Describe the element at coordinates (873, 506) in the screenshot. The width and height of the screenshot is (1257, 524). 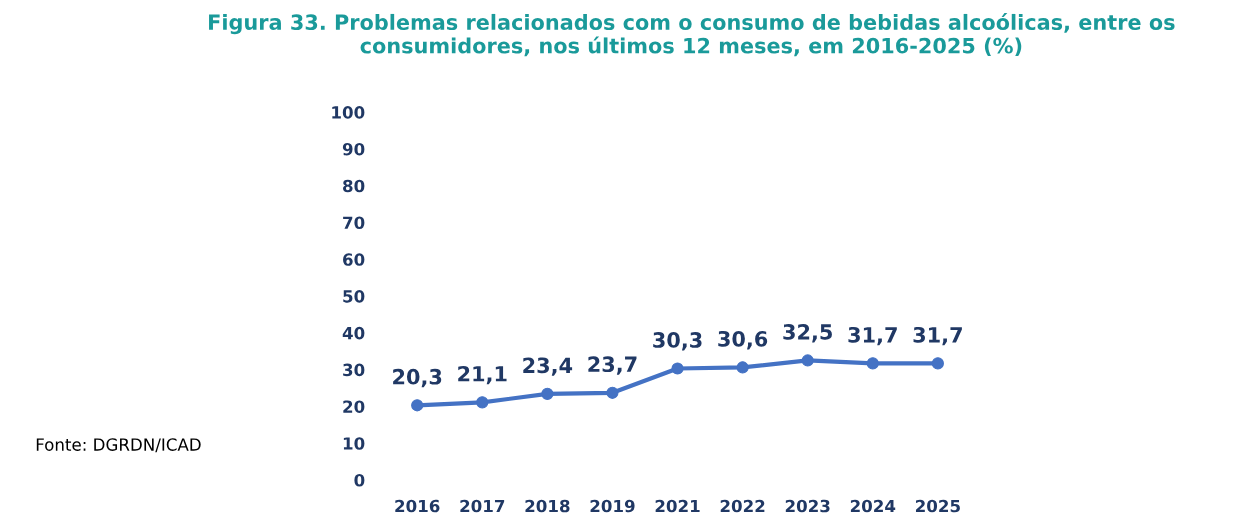
I see `x-tick-label: 2024` at that location.